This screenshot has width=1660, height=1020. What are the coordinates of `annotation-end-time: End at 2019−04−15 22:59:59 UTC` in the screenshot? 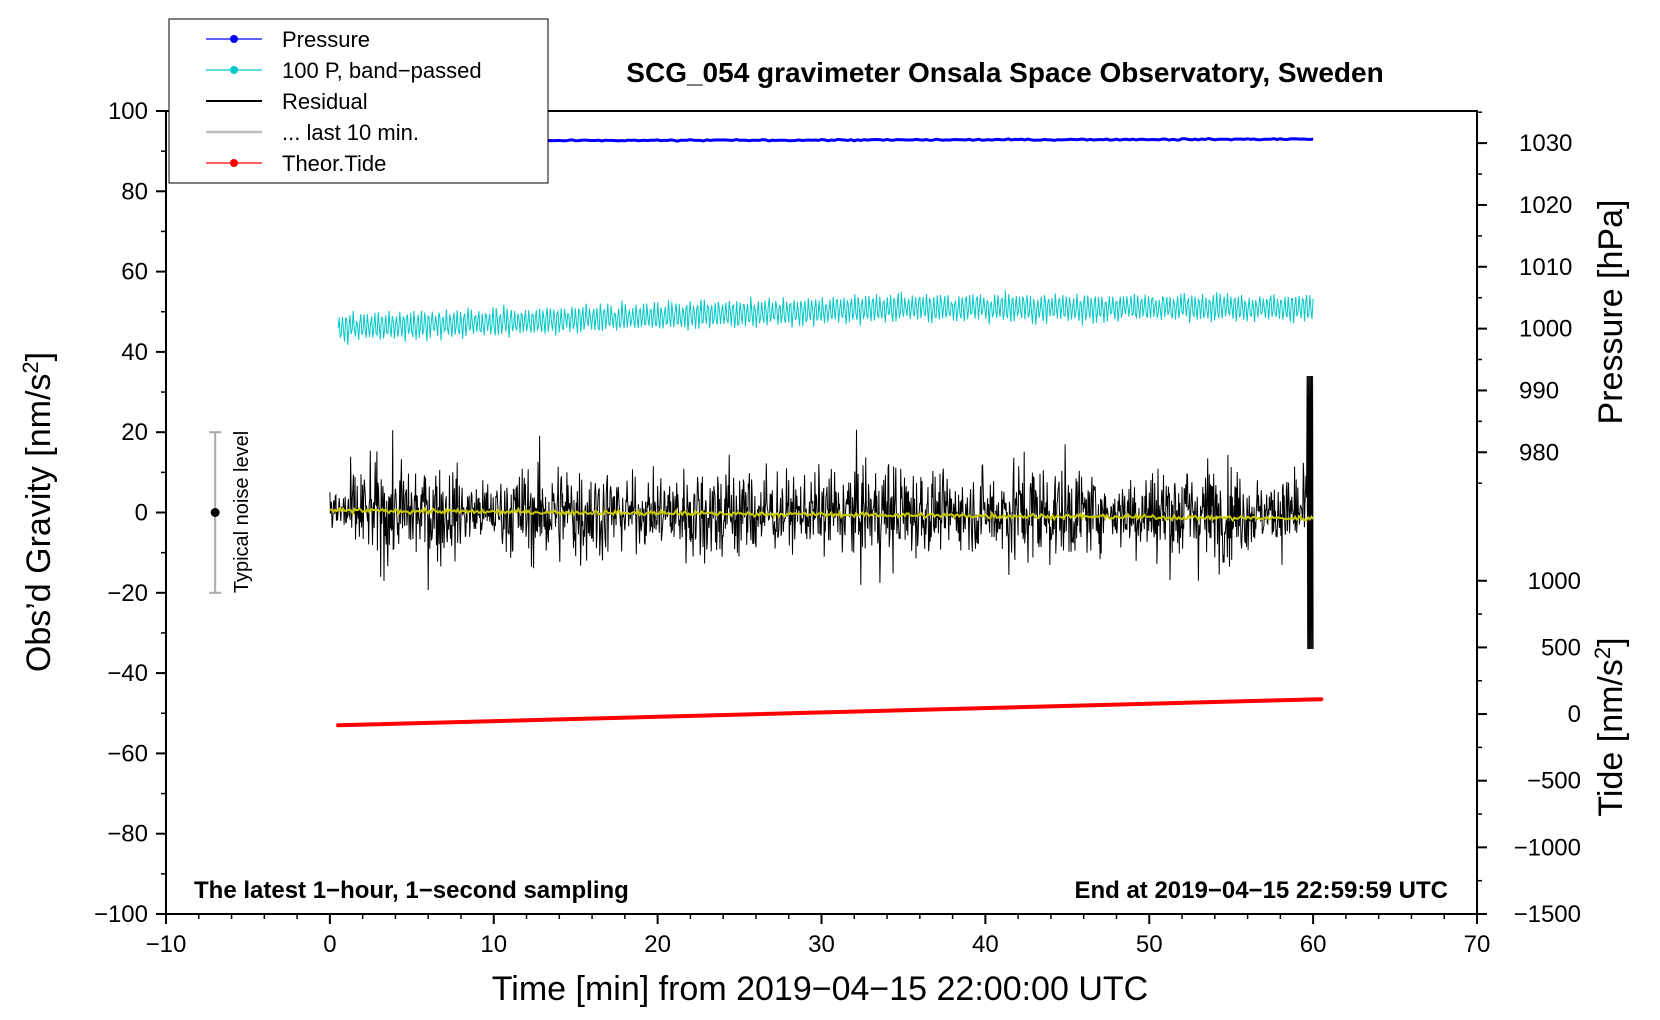 It's located at (1261, 890).